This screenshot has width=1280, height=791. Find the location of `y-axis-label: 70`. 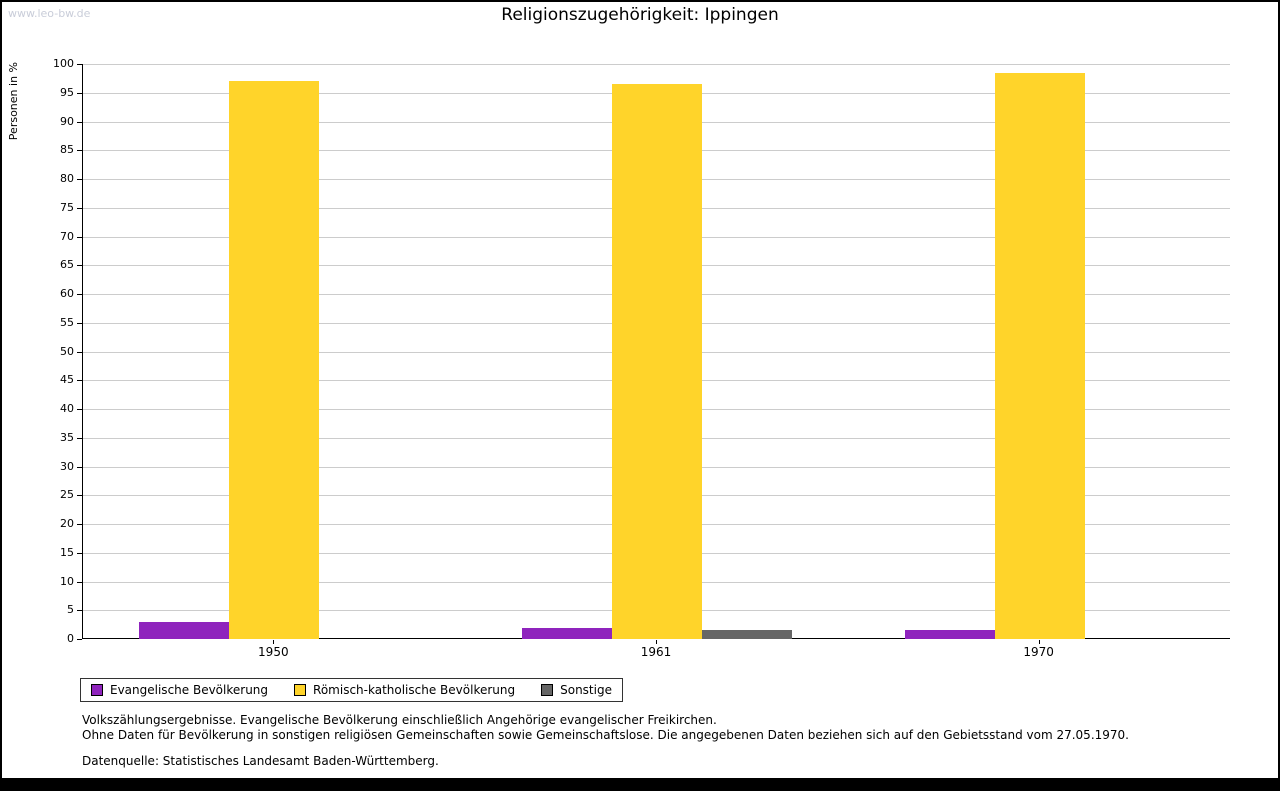

y-axis-label: 70 is located at coordinates (67, 236).